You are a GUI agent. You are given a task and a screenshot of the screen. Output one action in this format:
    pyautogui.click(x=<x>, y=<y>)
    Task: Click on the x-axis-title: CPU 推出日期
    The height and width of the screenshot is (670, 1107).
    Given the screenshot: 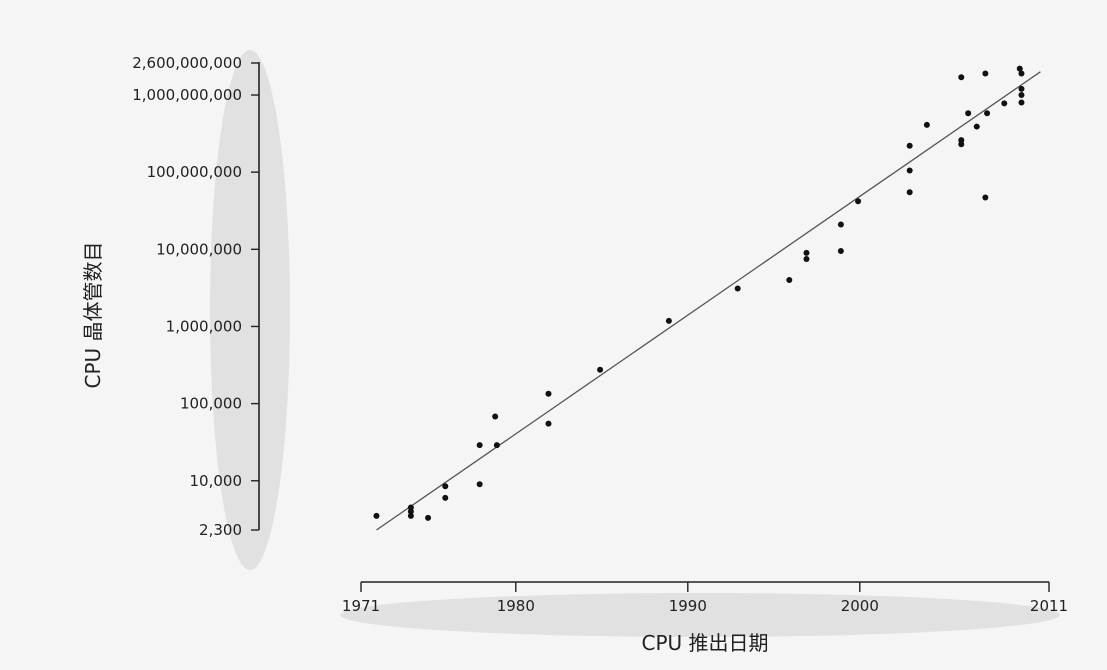 What is the action you would take?
    pyautogui.click(x=704, y=643)
    